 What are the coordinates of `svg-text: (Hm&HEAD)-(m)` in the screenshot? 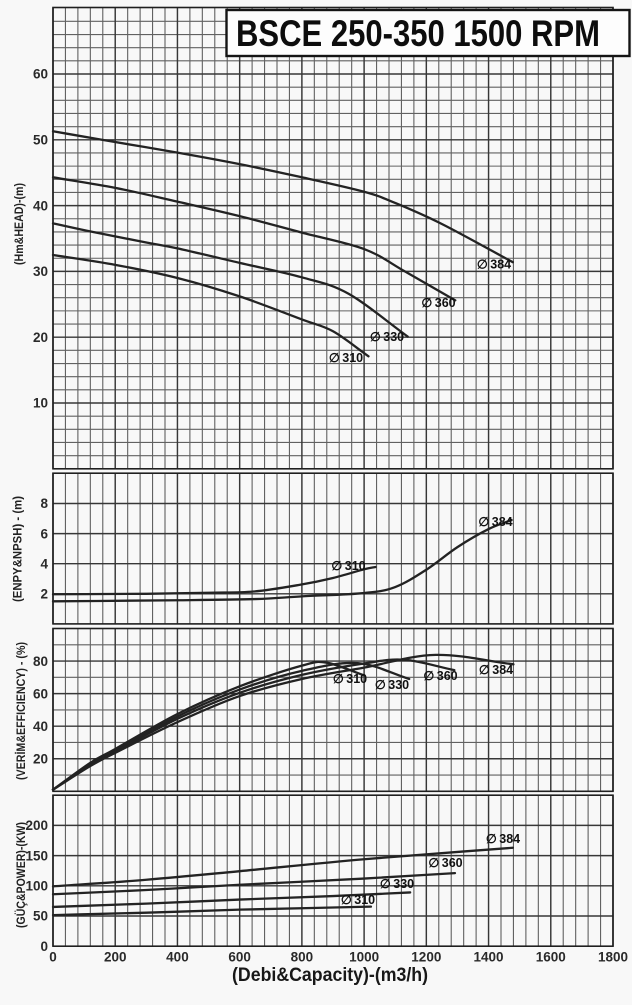 It's located at (19, 224).